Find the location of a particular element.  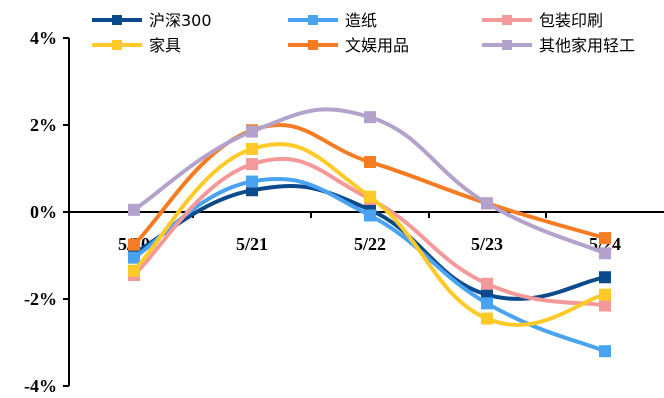

legend-item: 包装印刷 is located at coordinates (542, 20).